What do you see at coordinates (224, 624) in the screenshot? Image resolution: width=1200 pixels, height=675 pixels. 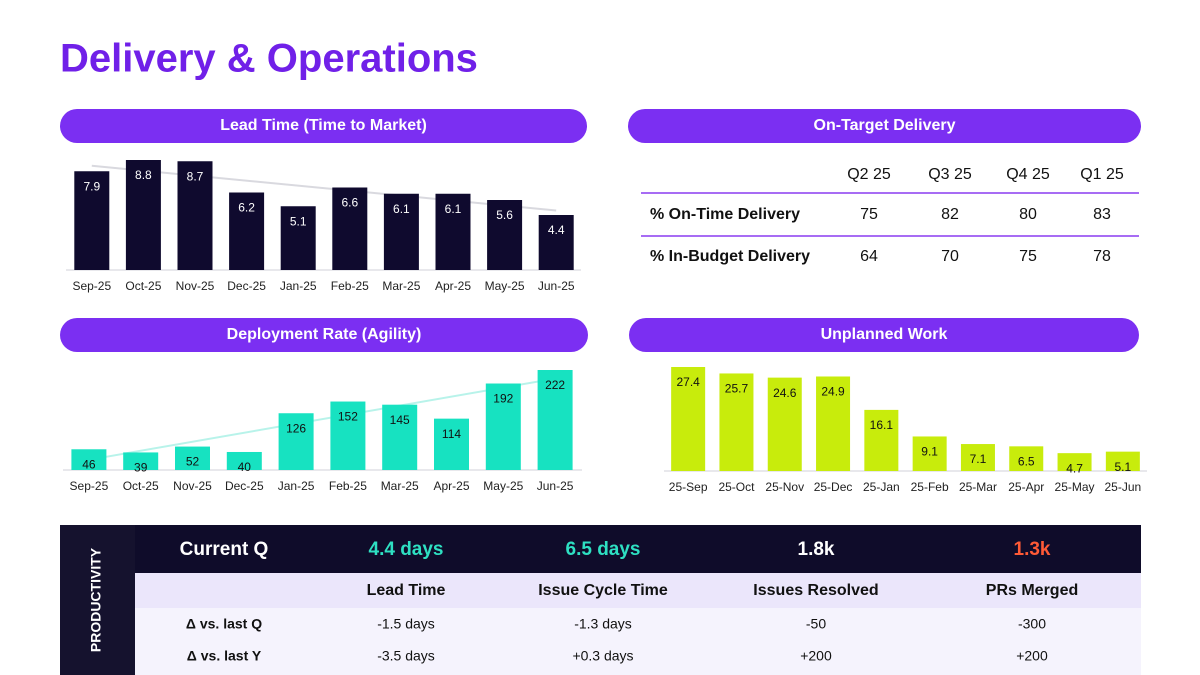 I see `delta-label: Δ vs. last Q` at bounding box center [224, 624].